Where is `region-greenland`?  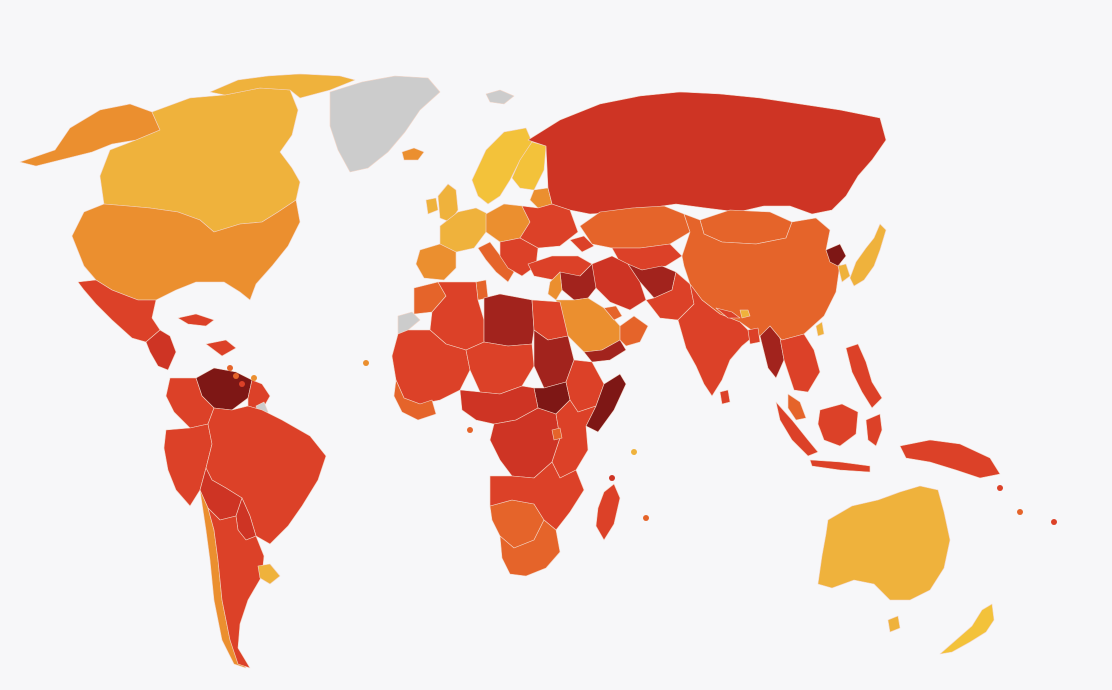
region-greenland is located at coordinates (385, 124).